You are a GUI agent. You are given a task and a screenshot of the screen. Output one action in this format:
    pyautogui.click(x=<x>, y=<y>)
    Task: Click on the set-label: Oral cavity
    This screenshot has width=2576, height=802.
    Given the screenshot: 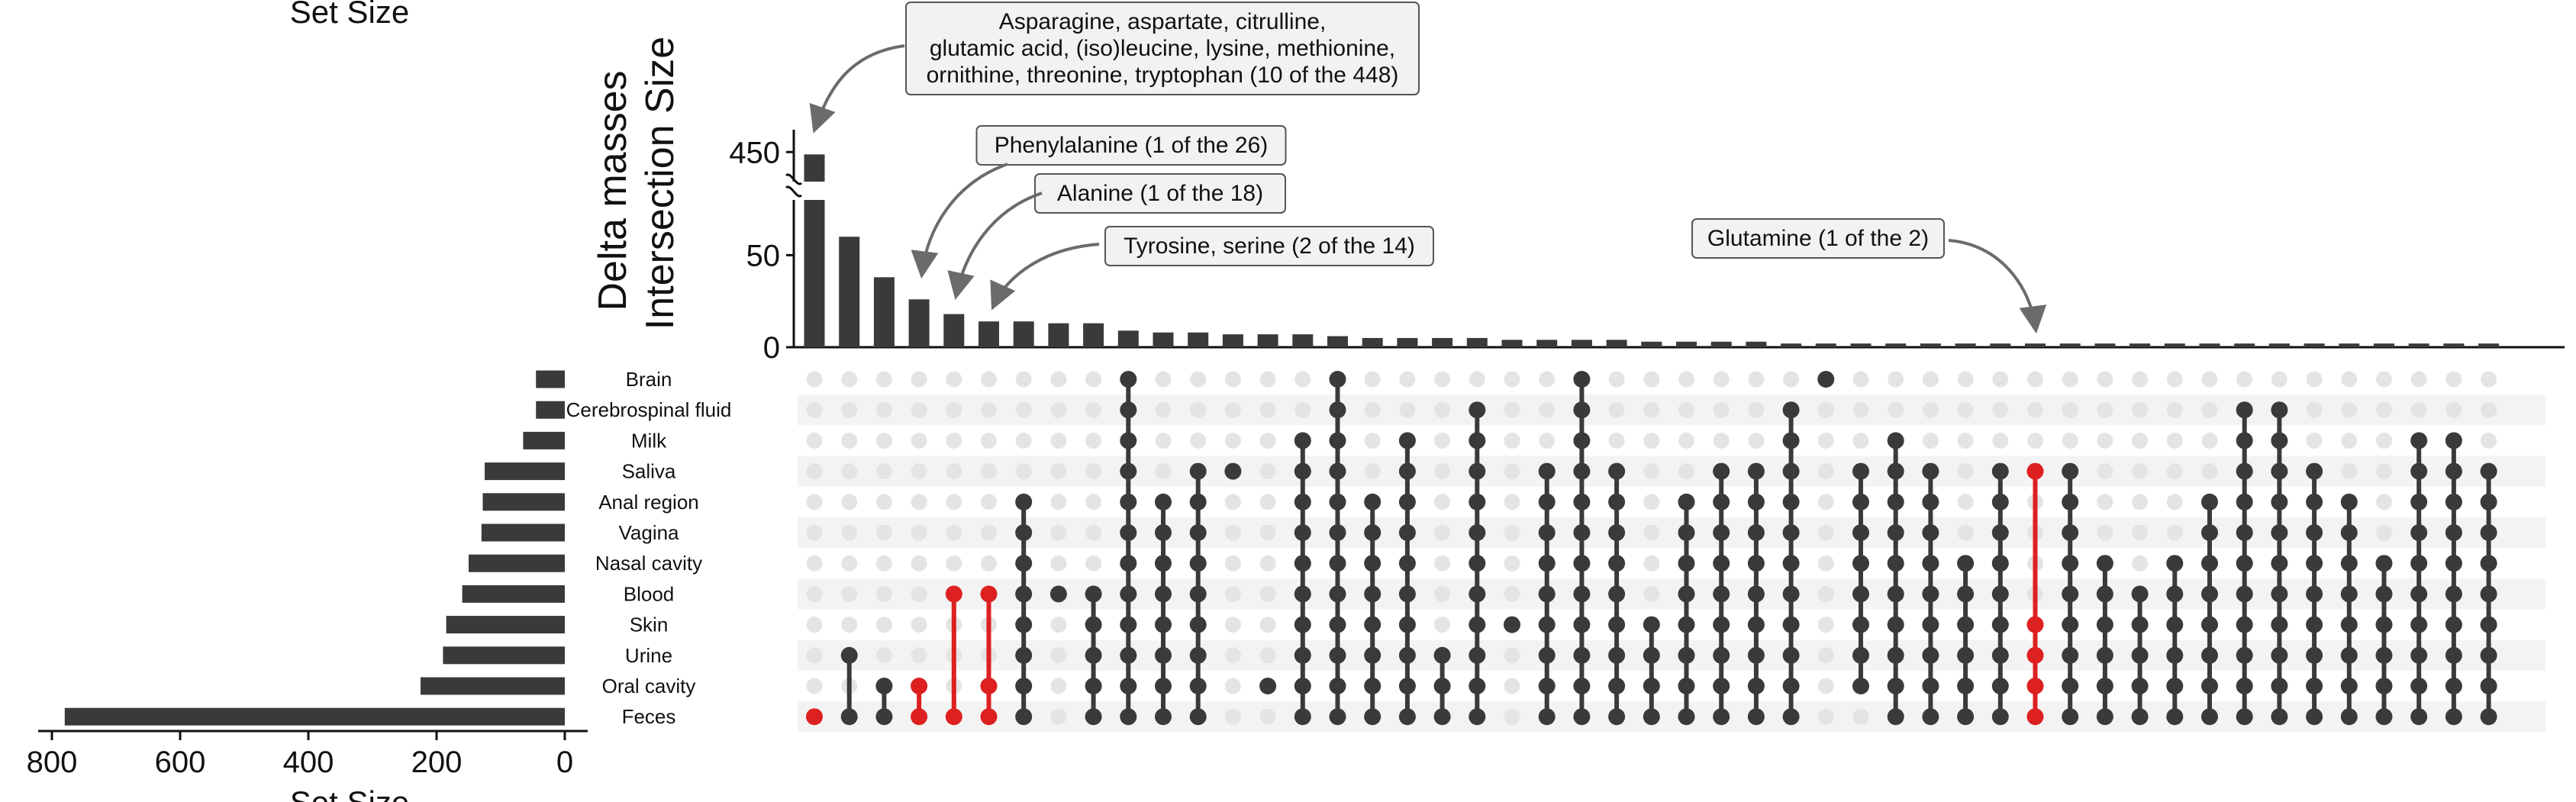 What is the action you would take?
    pyautogui.click(x=649, y=686)
    